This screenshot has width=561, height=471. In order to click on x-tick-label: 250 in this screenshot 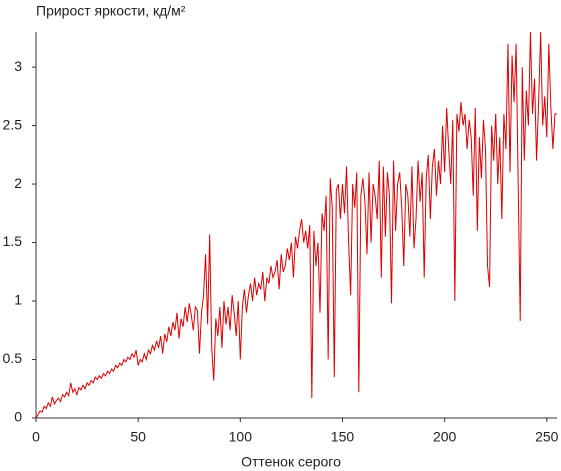, I will do `click(547, 437)`.